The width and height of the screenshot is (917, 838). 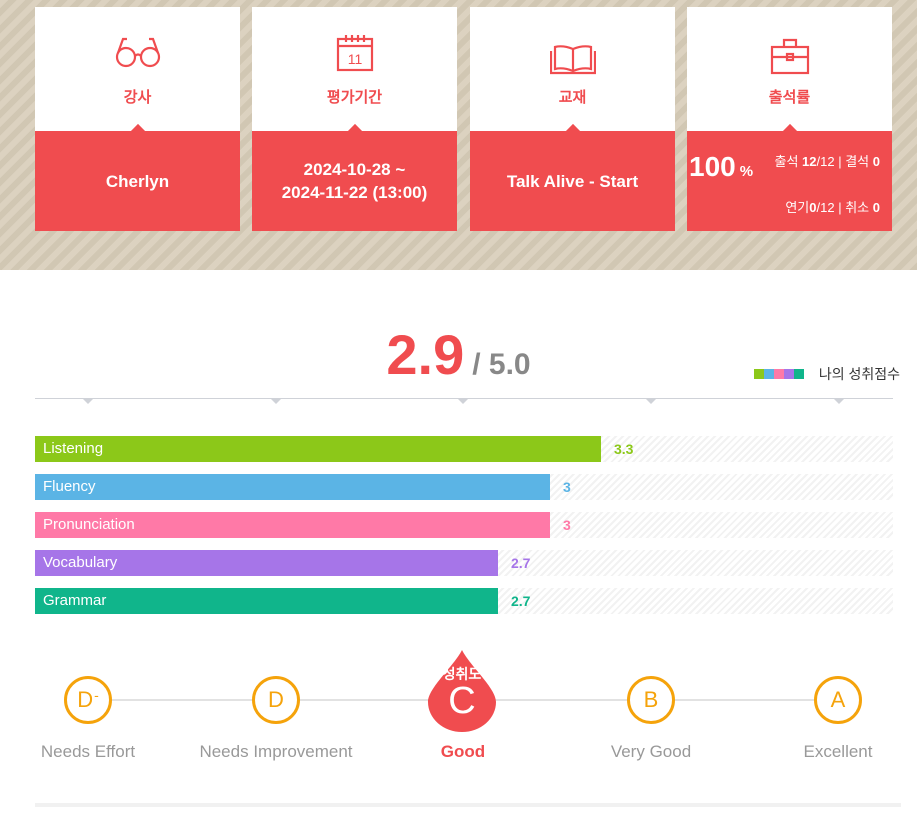 I want to click on grade-circle: A, so click(x=838, y=700).